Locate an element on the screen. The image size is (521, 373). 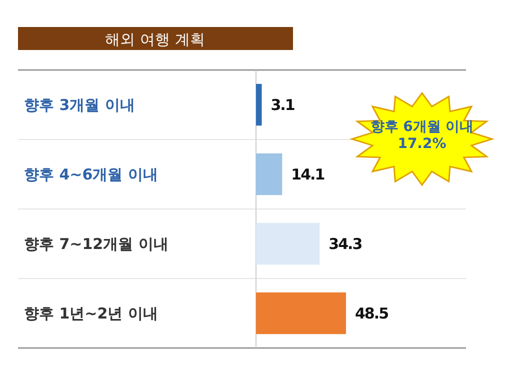
y-tick-label: 향후 4~6개월 이내 is located at coordinates (91, 175).